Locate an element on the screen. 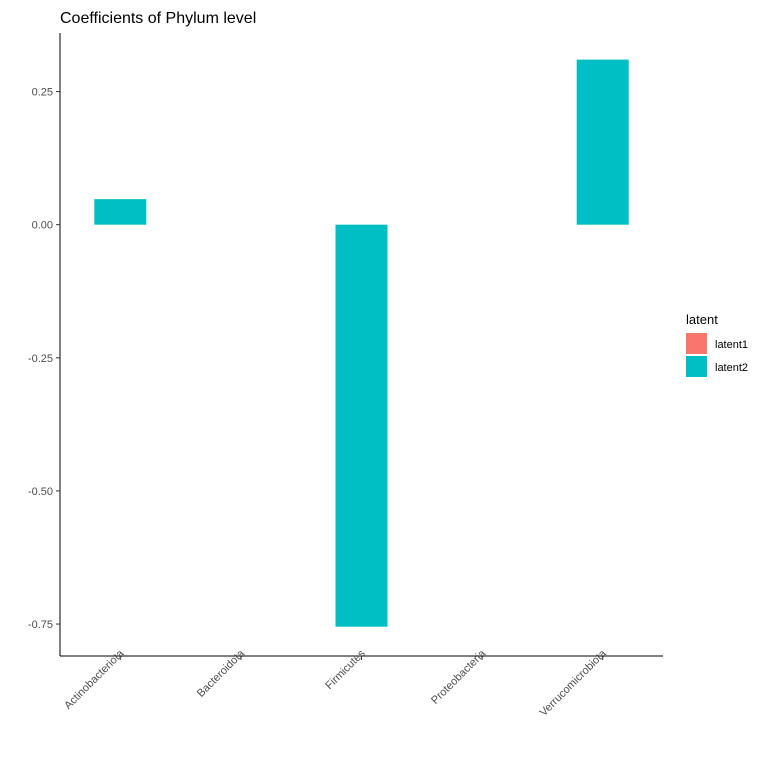  bar-latent2-firmicutes is located at coordinates (361, 425).